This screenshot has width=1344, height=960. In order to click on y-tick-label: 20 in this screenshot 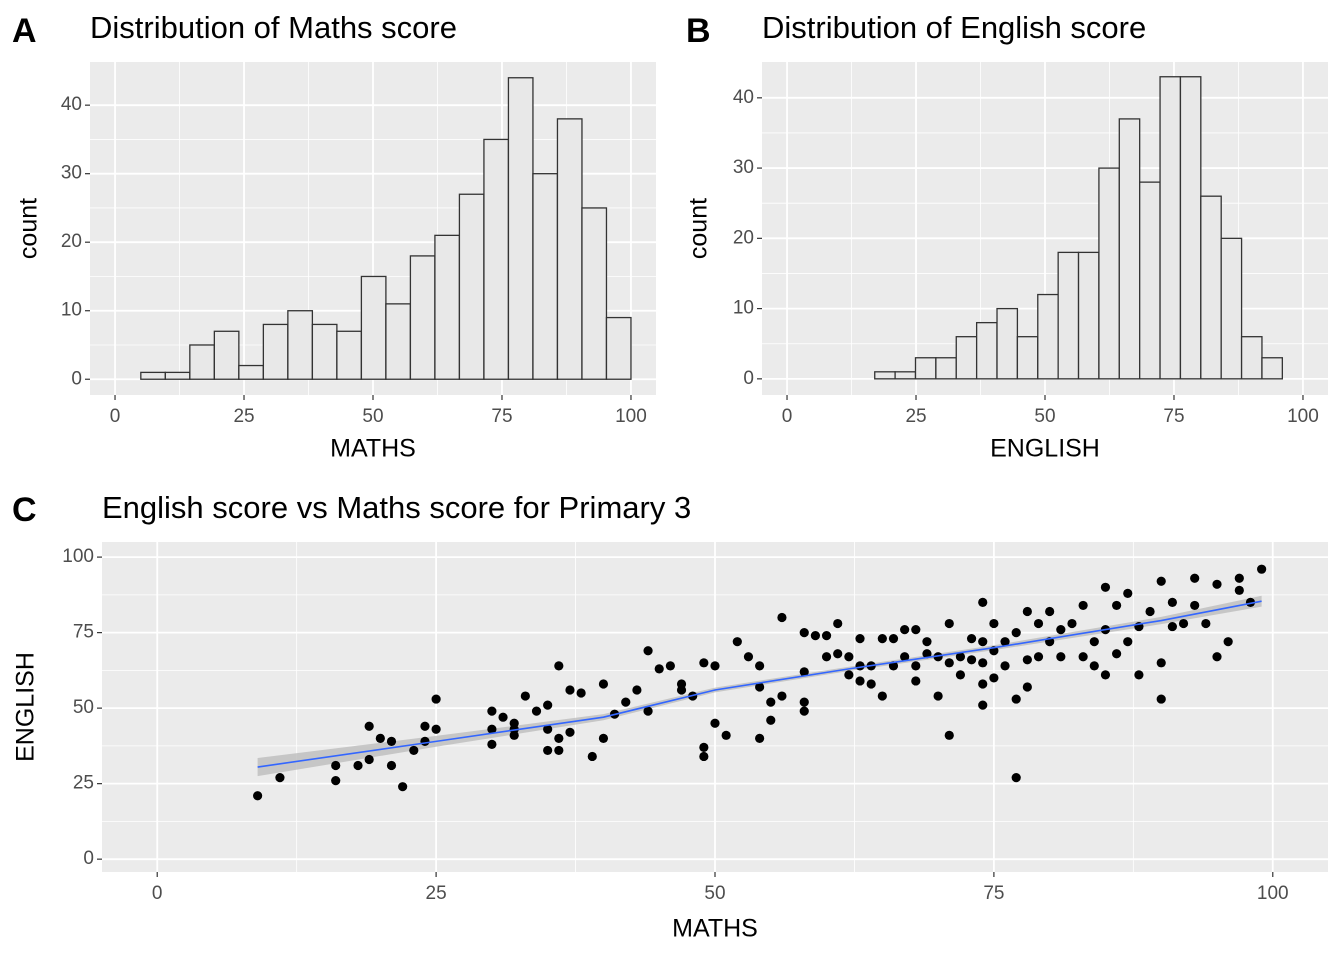, I will do `click(71, 241)`.